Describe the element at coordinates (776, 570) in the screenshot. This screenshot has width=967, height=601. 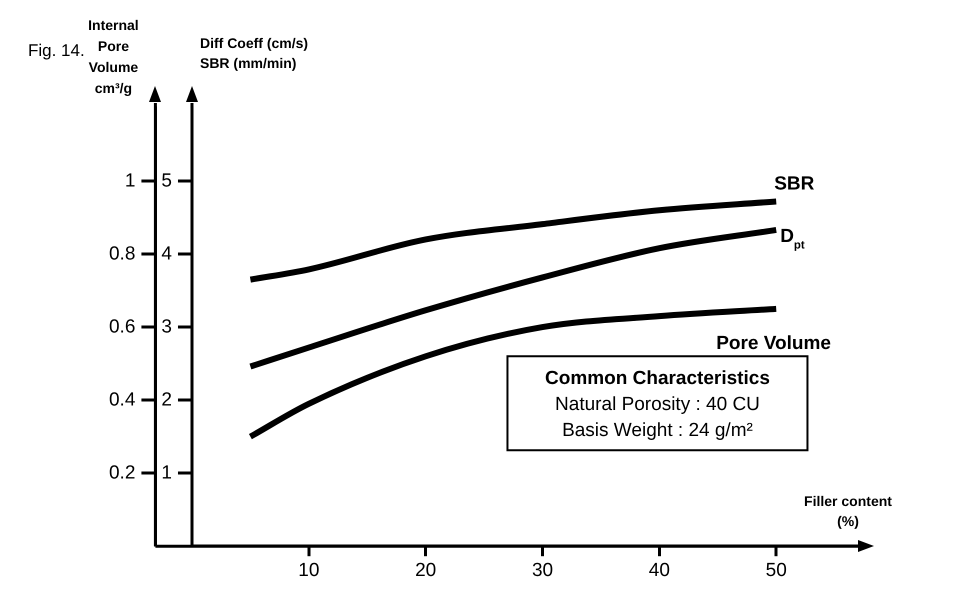
I see `x-tick-label: 50` at that location.